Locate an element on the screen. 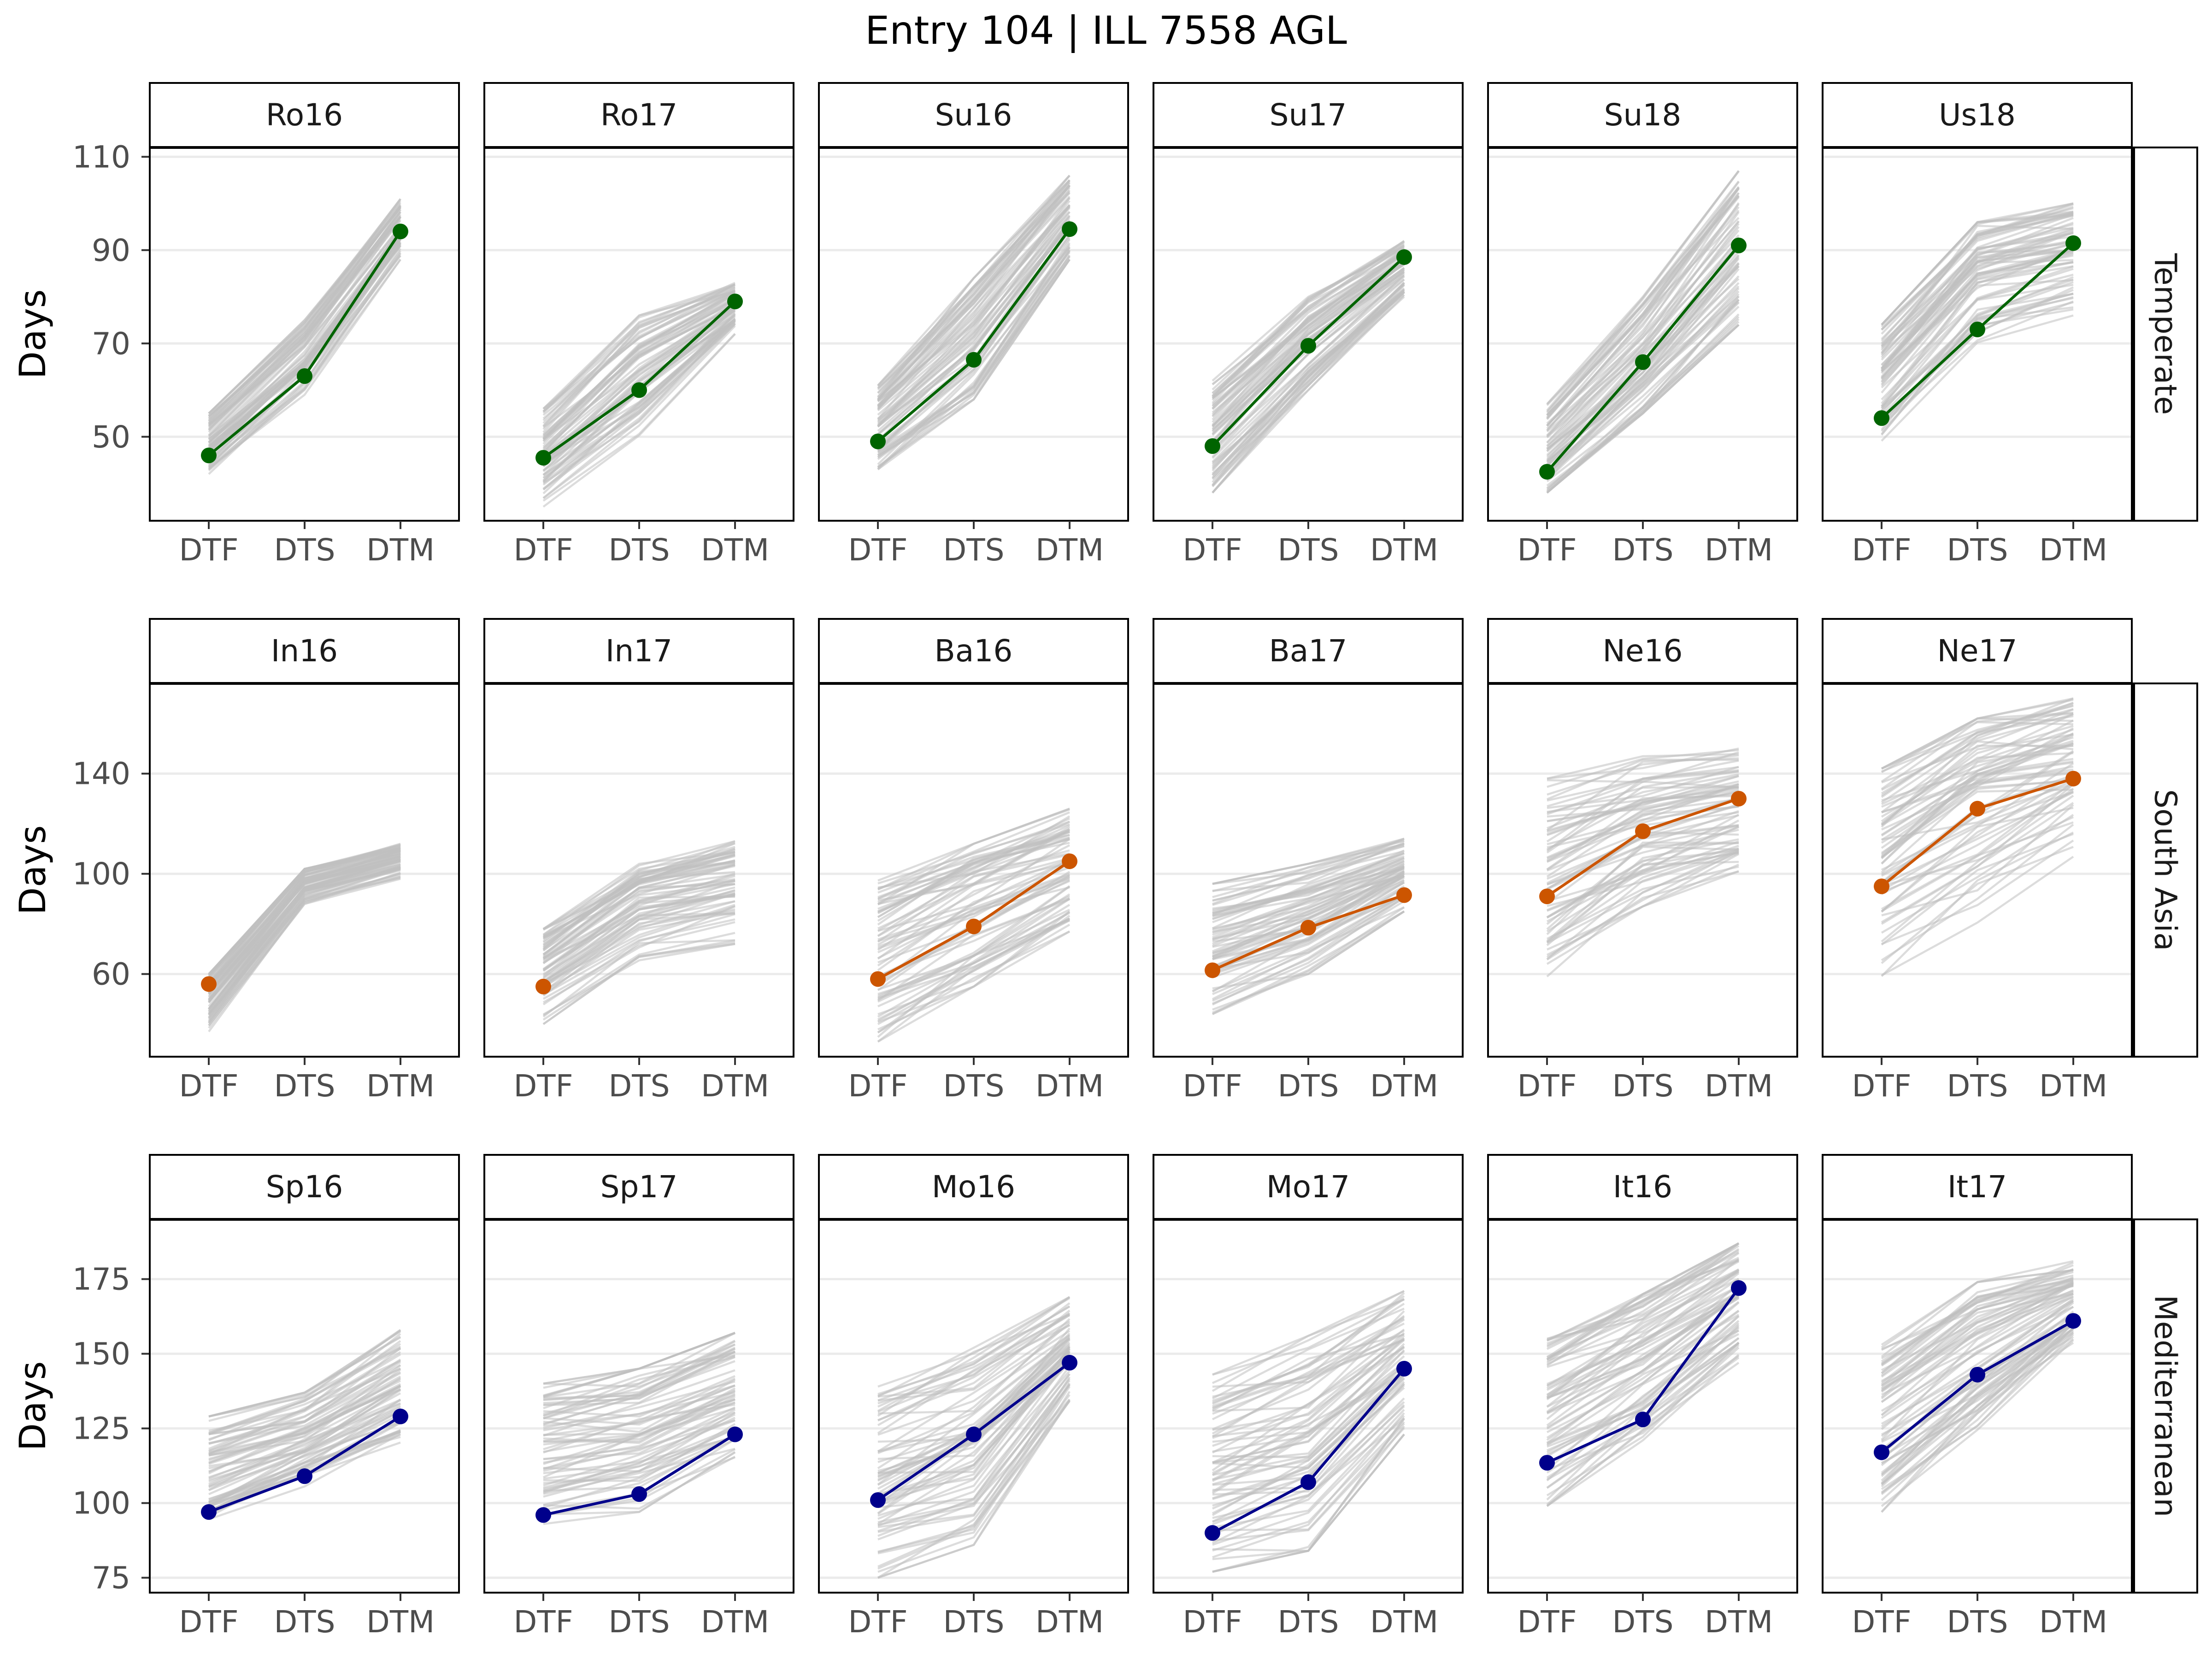  panel-strip-label: Us18 is located at coordinates (1977, 115).